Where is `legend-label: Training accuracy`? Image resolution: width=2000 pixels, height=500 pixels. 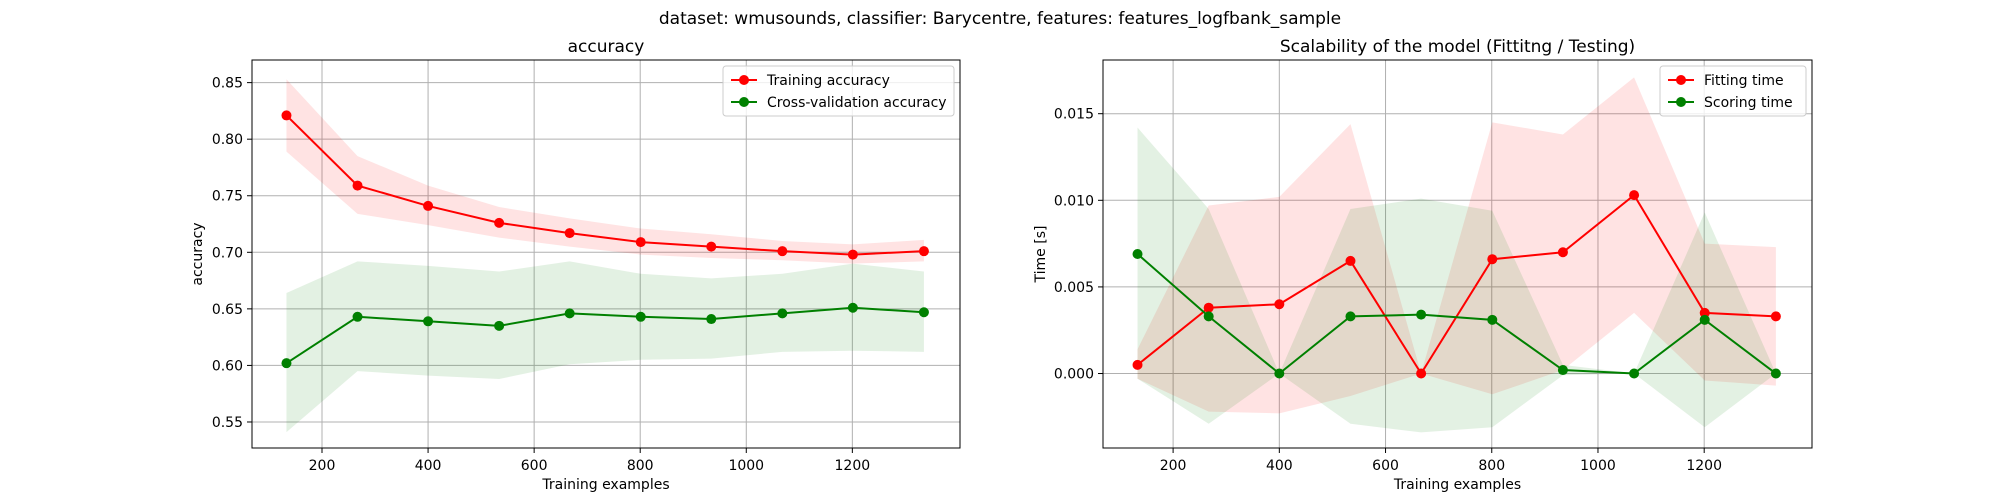 legend-label: Training accuracy is located at coordinates (828, 81).